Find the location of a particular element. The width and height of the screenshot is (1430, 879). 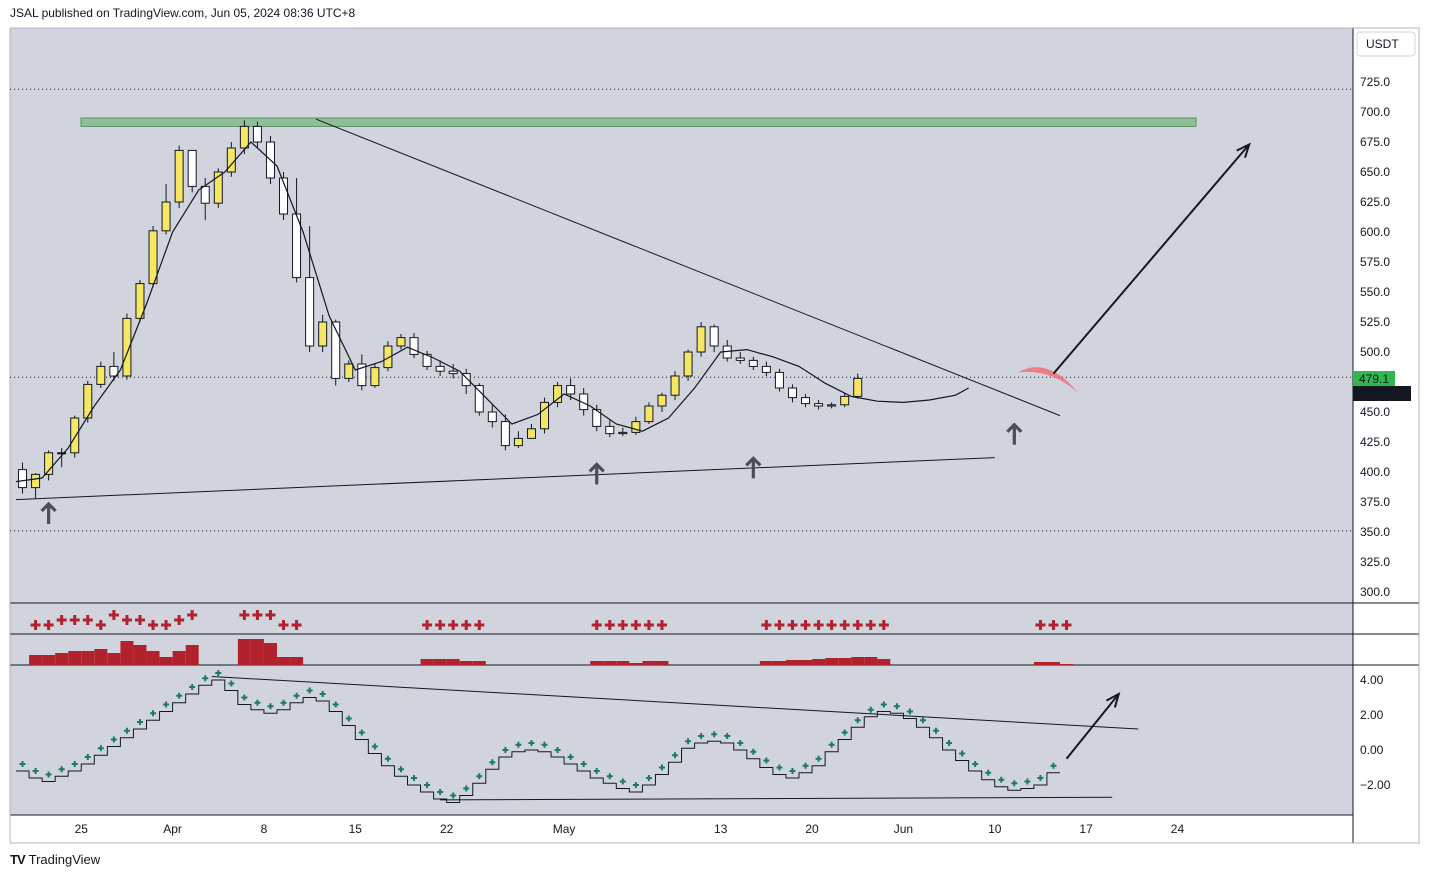

countdown-label: 23:23:04 is located at coordinates (1381, 394).